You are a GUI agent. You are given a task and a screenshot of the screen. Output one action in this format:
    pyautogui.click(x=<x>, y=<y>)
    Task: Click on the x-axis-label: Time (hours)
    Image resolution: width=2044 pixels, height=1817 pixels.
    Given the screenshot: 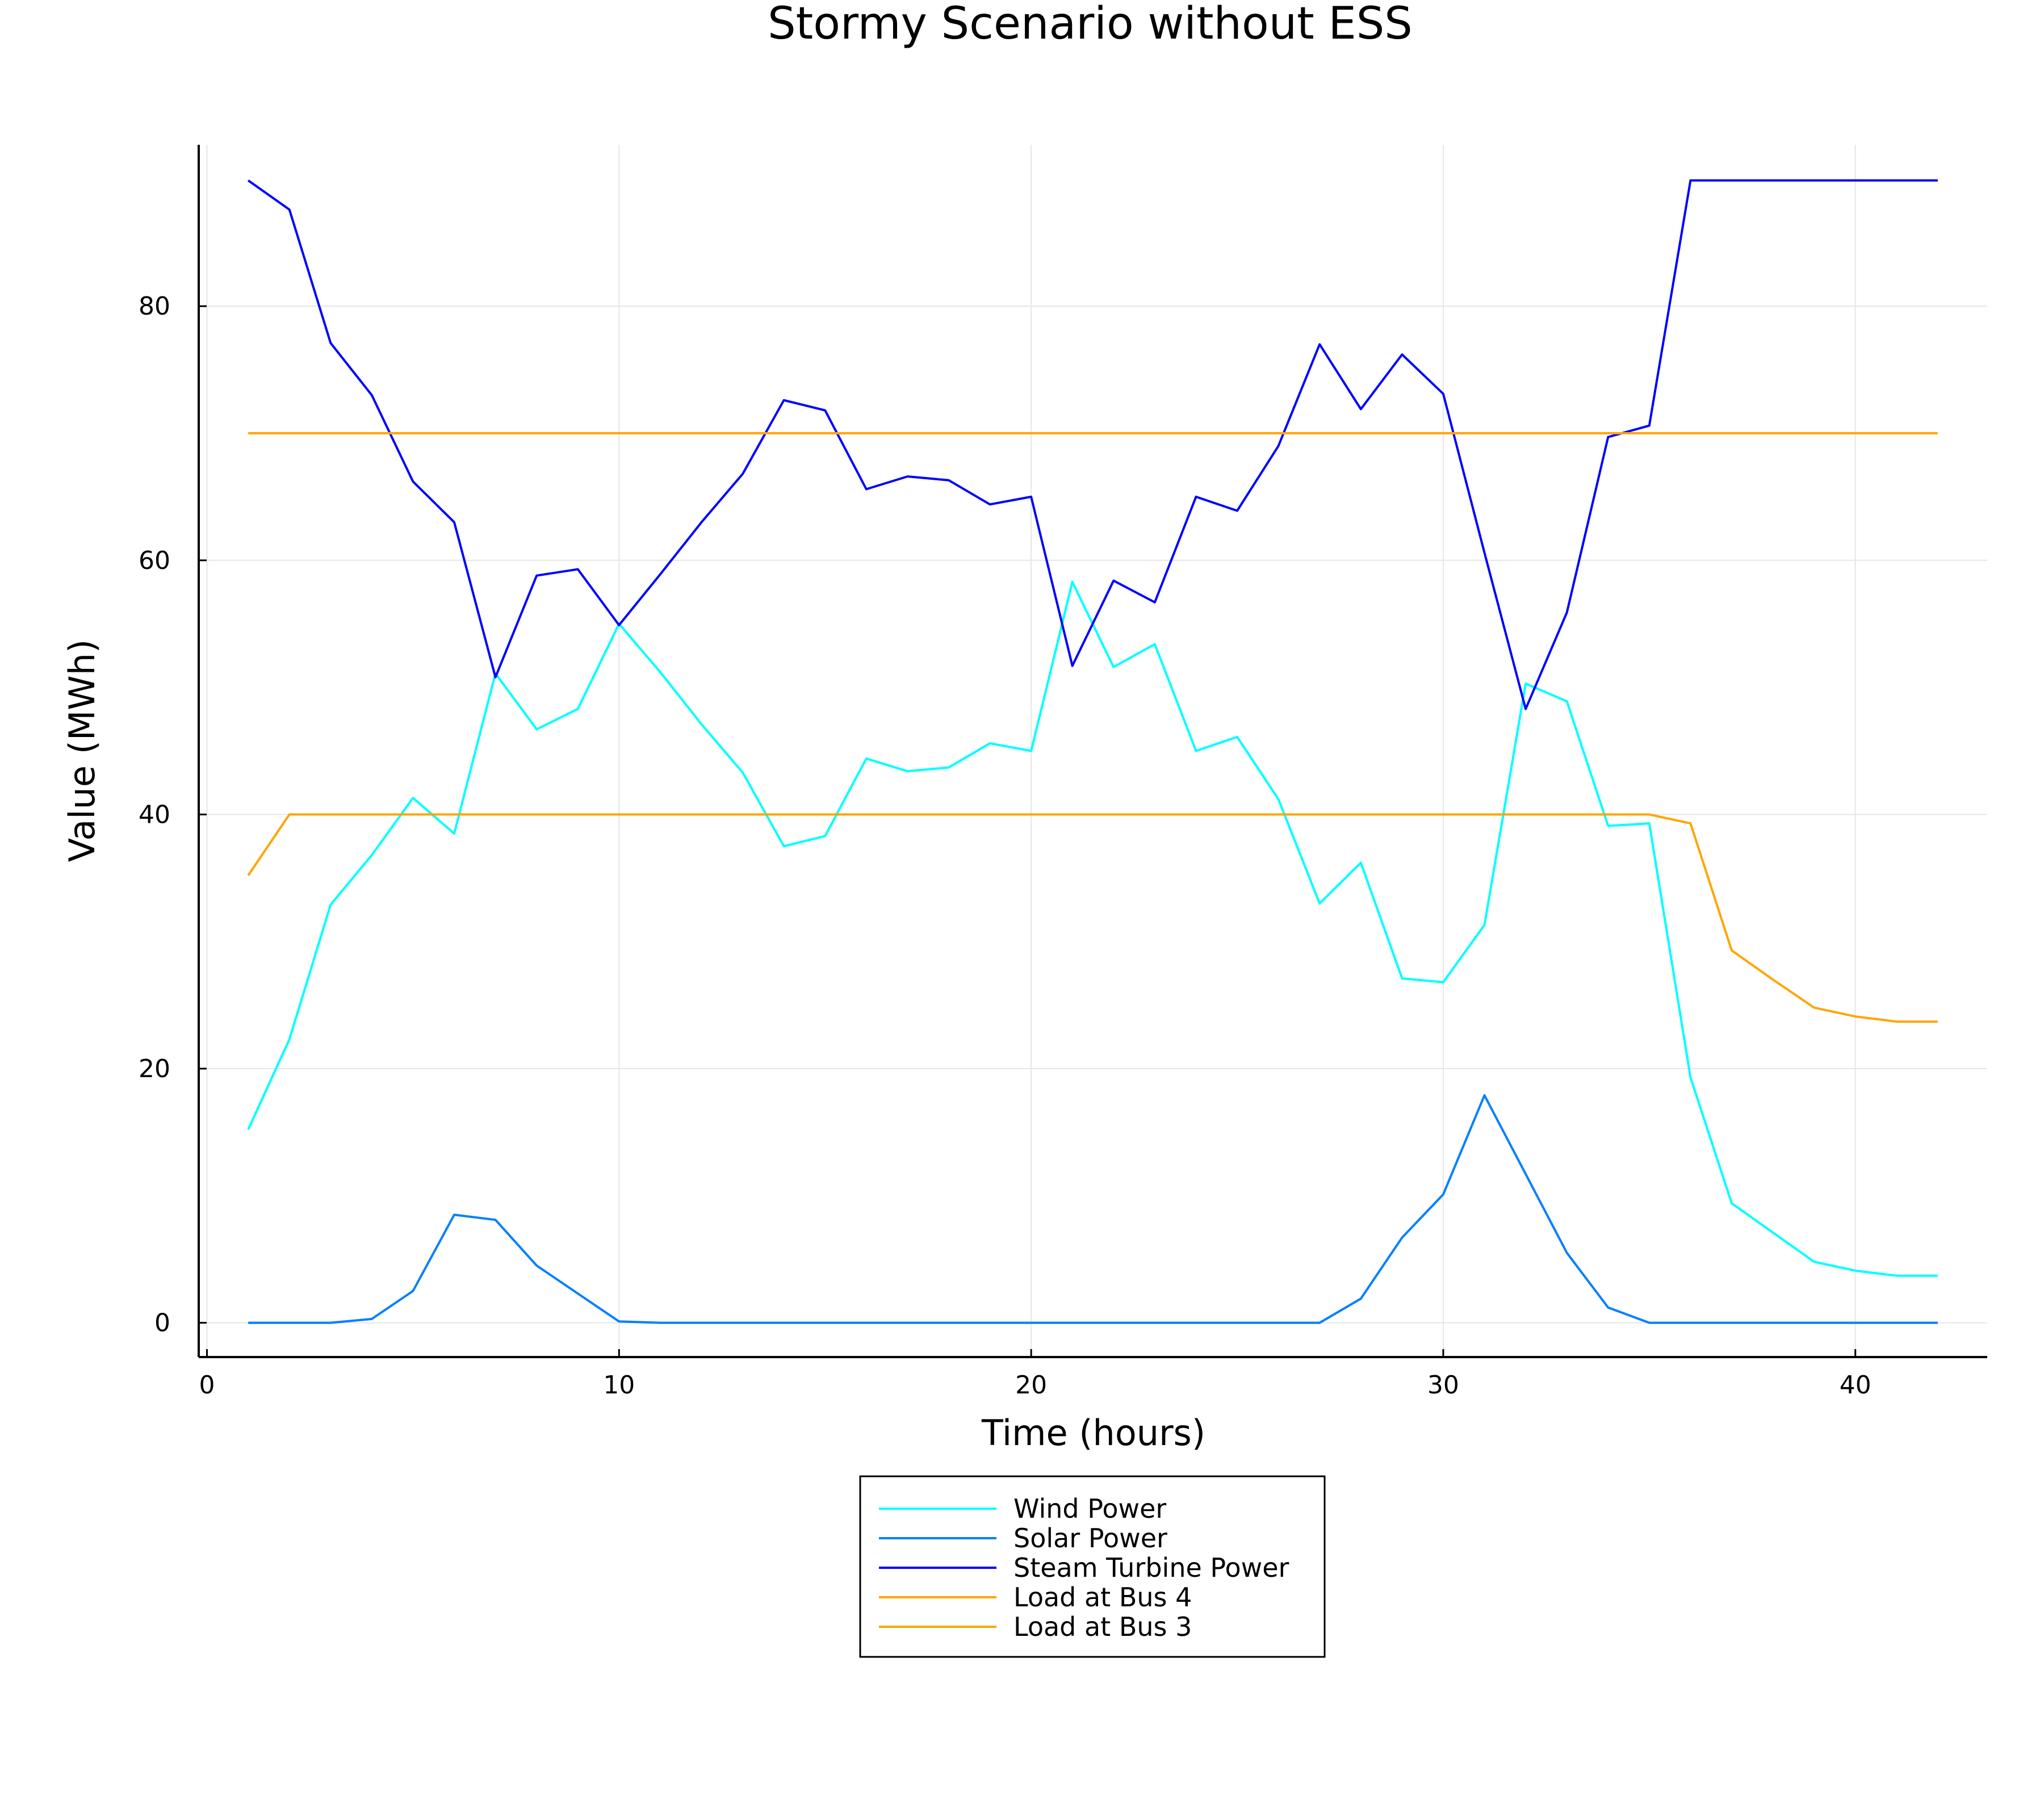 What is the action you would take?
    pyautogui.click(x=1093, y=1433)
    